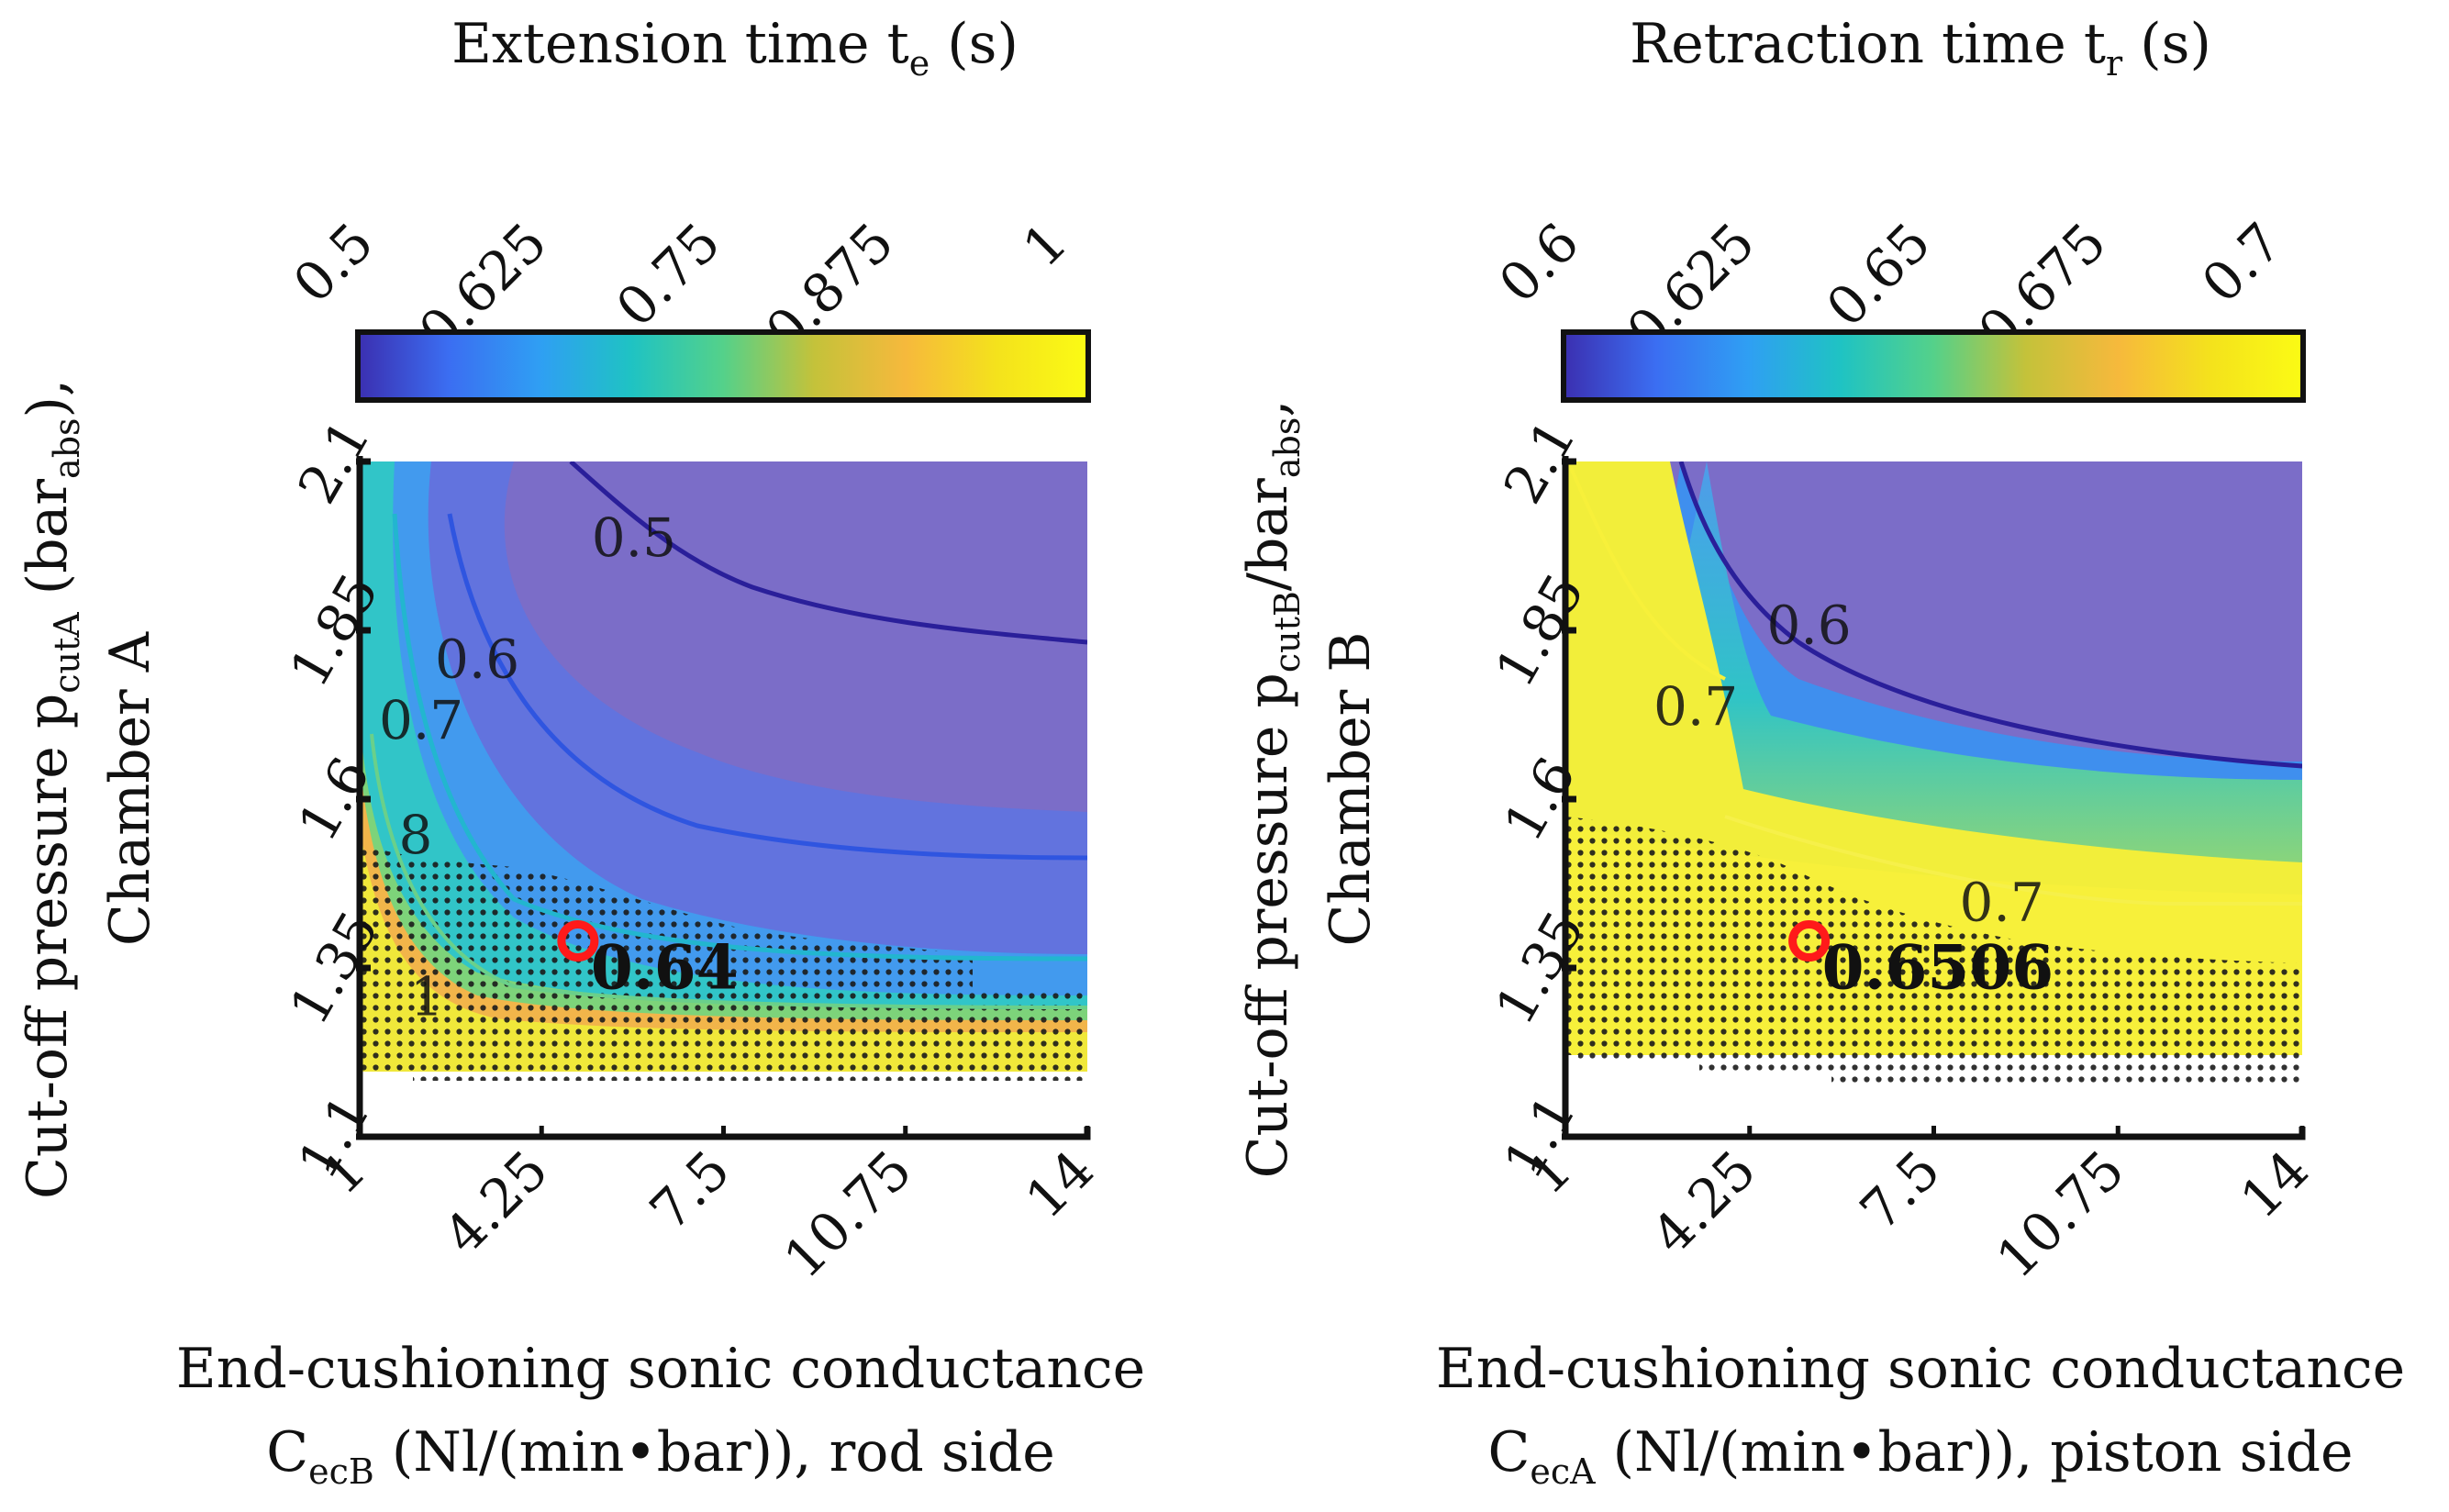 Image resolution: width=2449 pixels, height=1512 pixels. Describe the element at coordinates (828, 553) in the screenshot. I see `contour-0.5` at that location.